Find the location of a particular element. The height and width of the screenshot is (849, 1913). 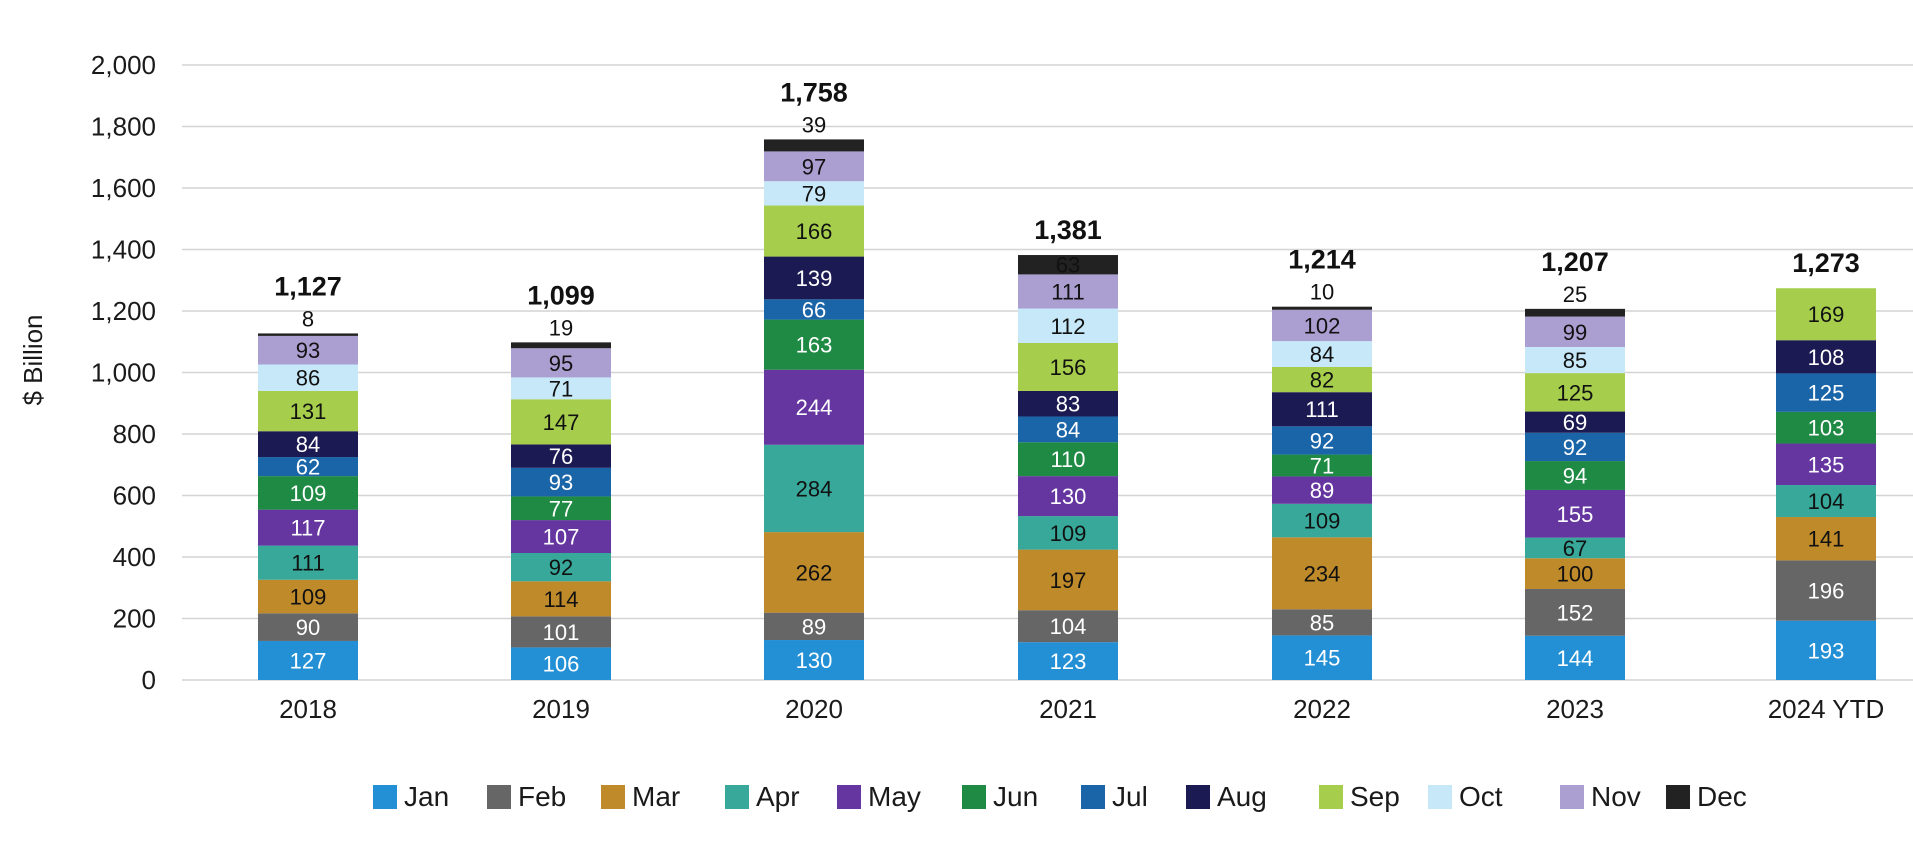

legend-label: Mar is located at coordinates (656, 796).